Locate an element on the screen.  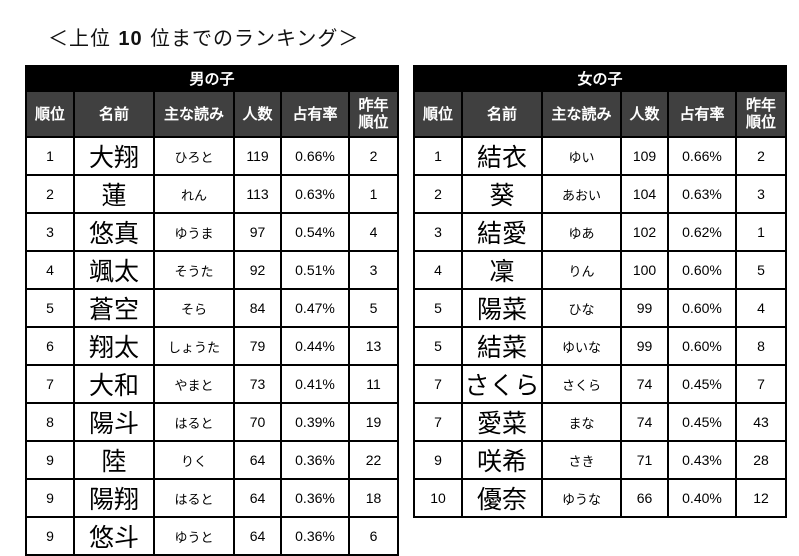
share-cell: 0.66% is located at coordinates (702, 156).